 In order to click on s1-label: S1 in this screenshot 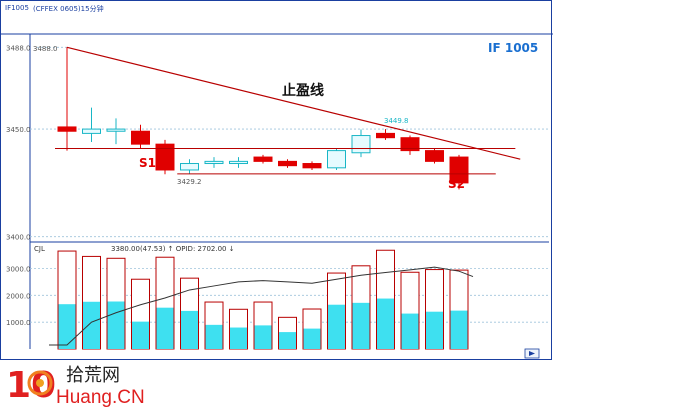, I will do `click(147, 163)`.